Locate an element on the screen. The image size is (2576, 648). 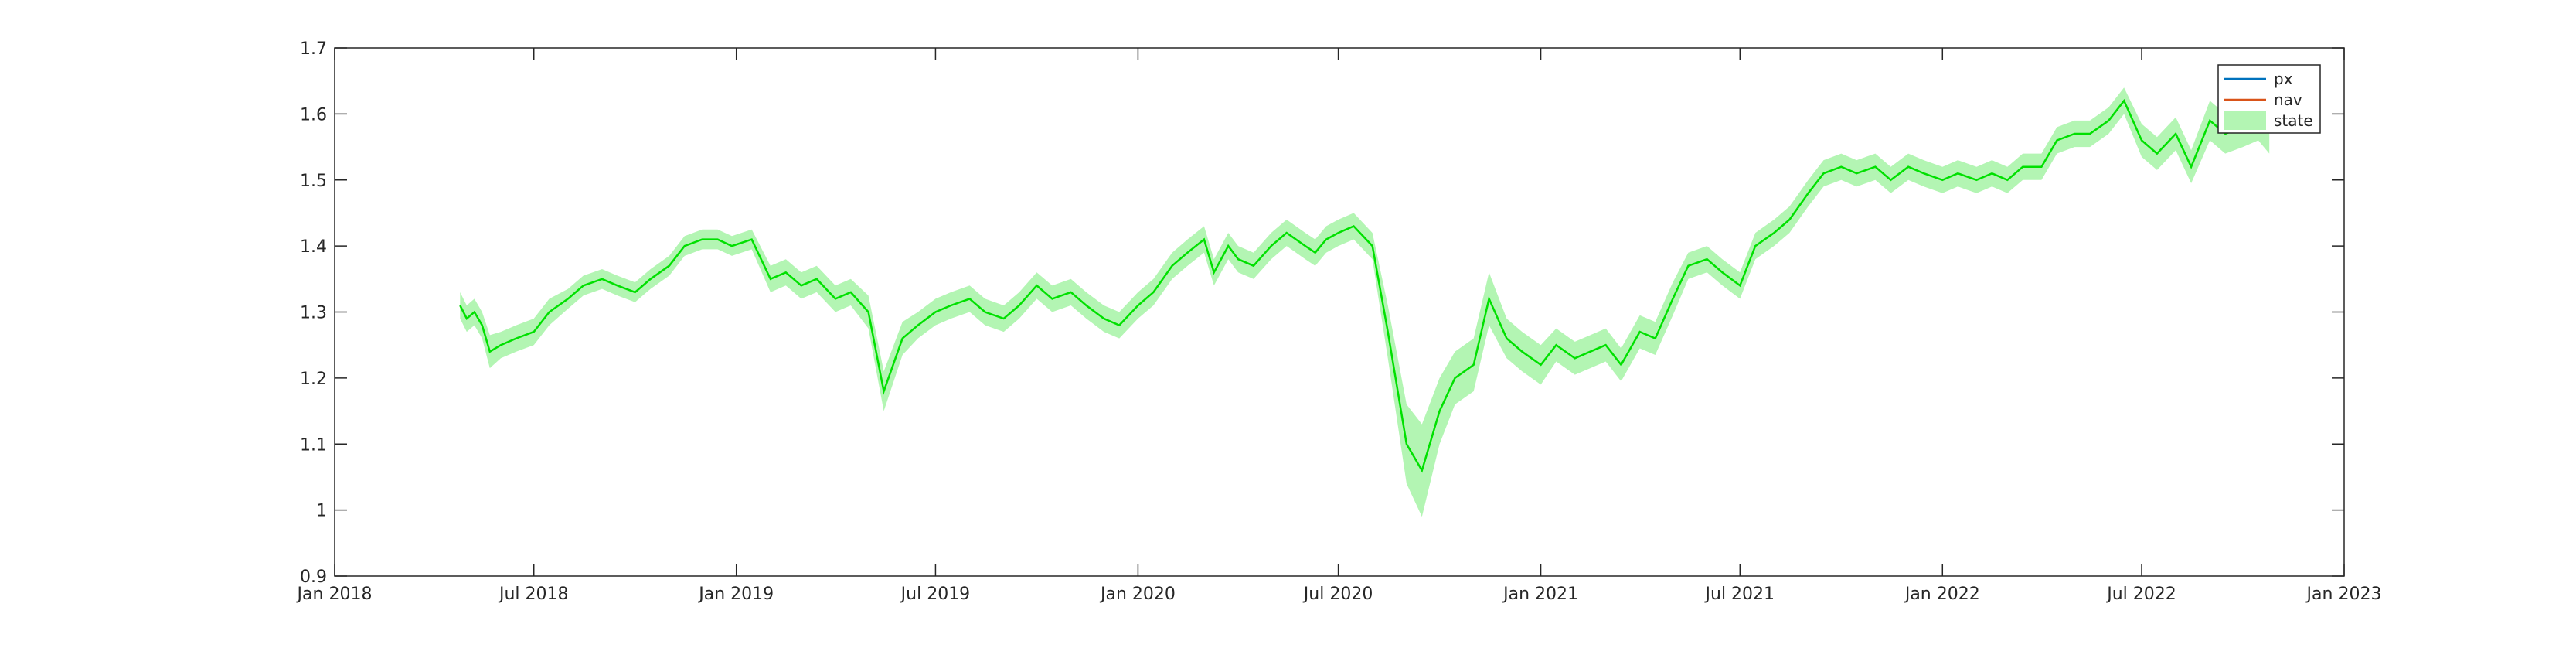
y-tick-label: 1.6 is located at coordinates (313, 114).